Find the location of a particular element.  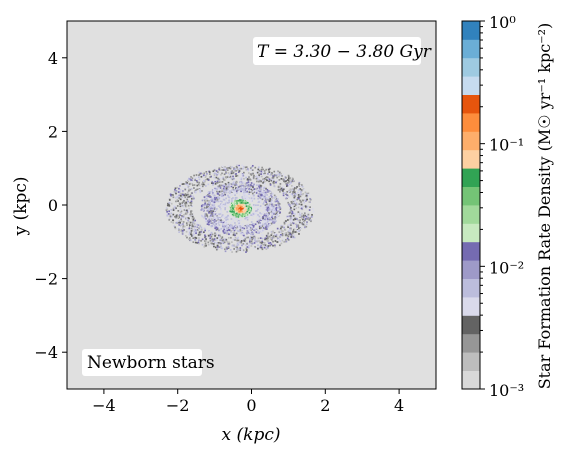

x-tick-label: 0 is located at coordinates (251, 405).